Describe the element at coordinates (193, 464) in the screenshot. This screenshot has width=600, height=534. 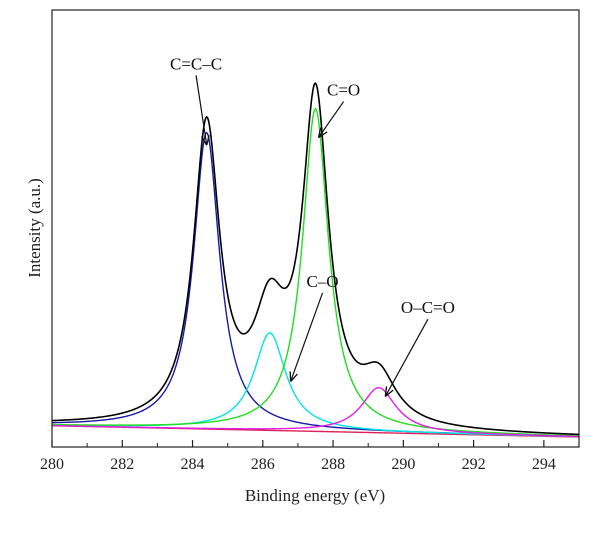
I see `x-tick-label: 284` at that location.